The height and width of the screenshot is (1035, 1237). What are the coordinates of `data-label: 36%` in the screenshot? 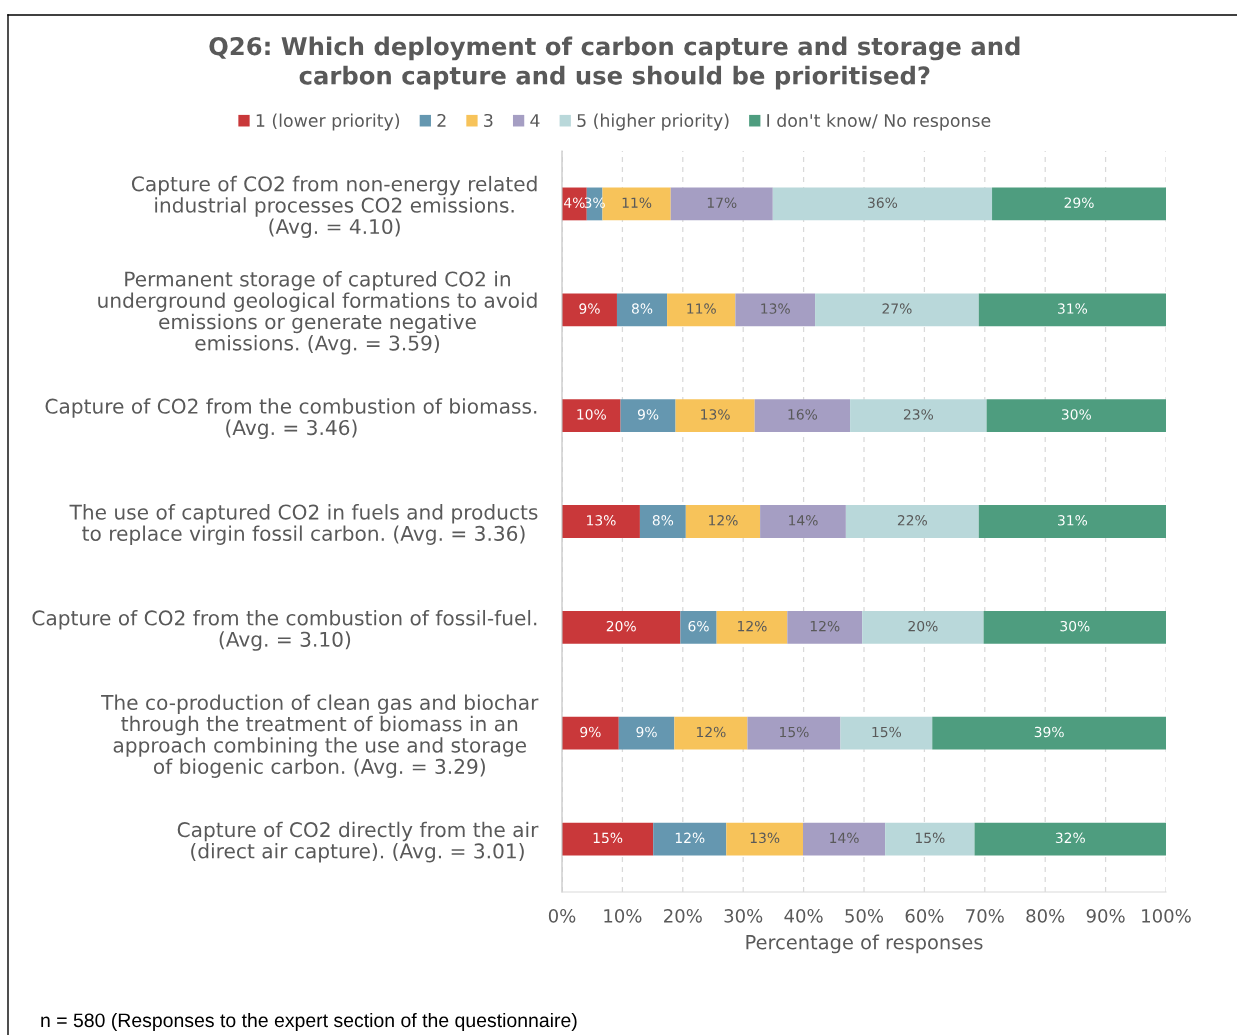 It's located at (883, 202).